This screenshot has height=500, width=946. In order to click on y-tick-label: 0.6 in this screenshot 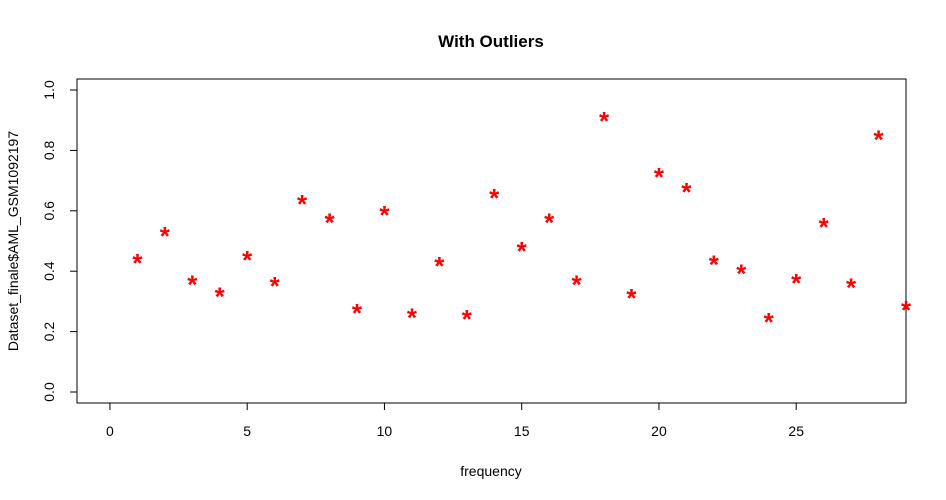, I will do `click(49, 211)`.